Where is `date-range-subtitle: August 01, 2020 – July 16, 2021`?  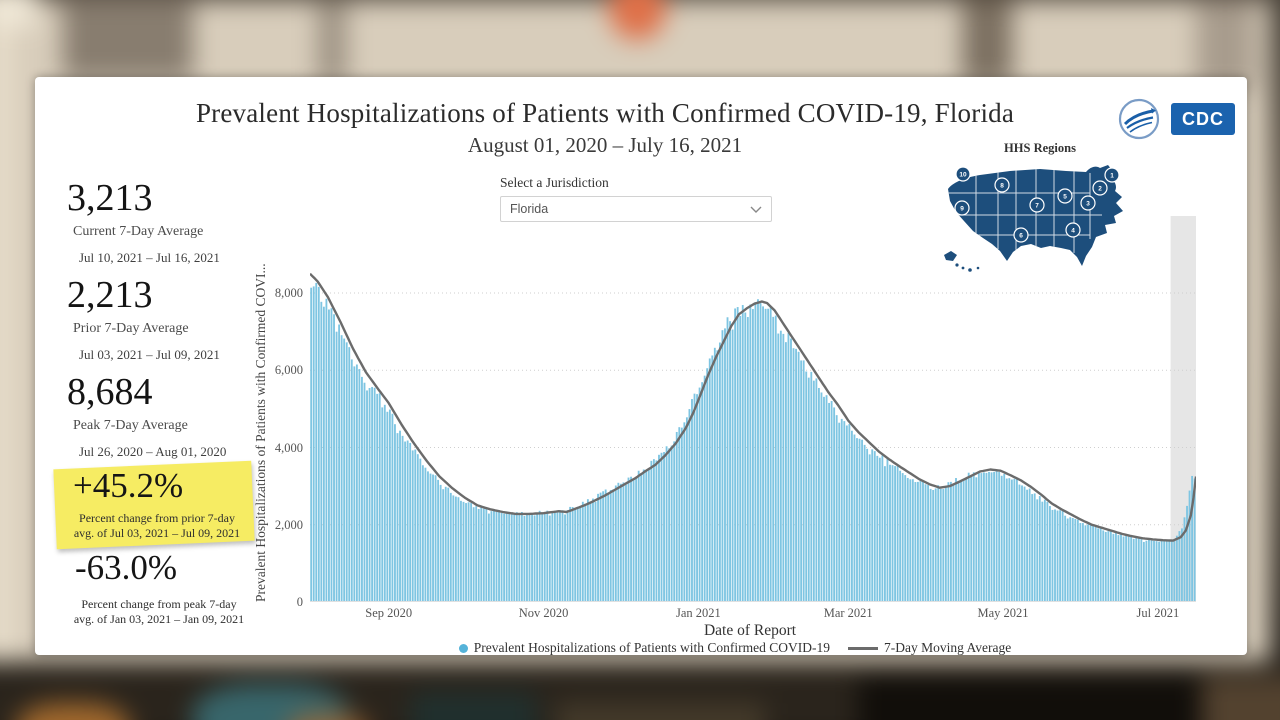 date-range-subtitle: August 01, 2020 – July 16, 2021 is located at coordinates (605, 145).